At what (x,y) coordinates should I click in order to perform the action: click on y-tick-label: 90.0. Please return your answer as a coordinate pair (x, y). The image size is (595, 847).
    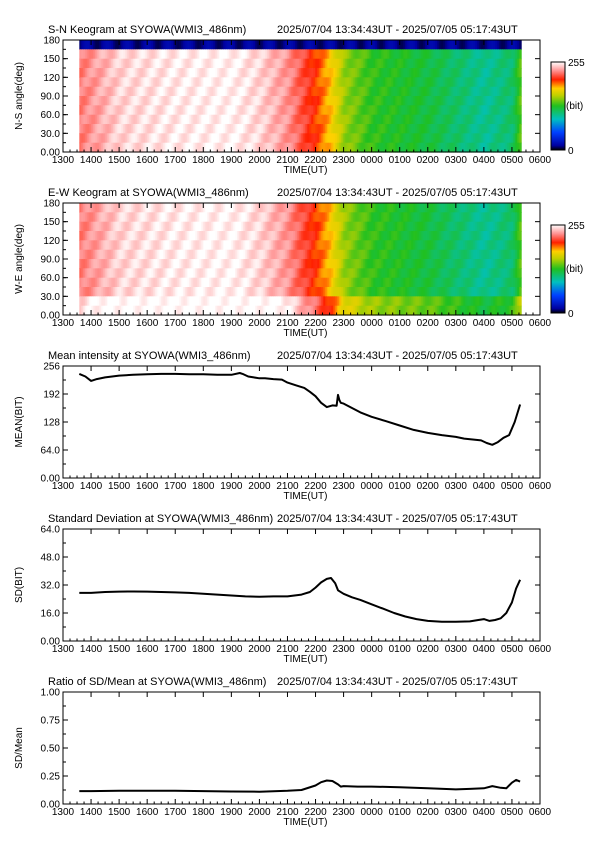
    Looking at the image, I should click on (51, 97).